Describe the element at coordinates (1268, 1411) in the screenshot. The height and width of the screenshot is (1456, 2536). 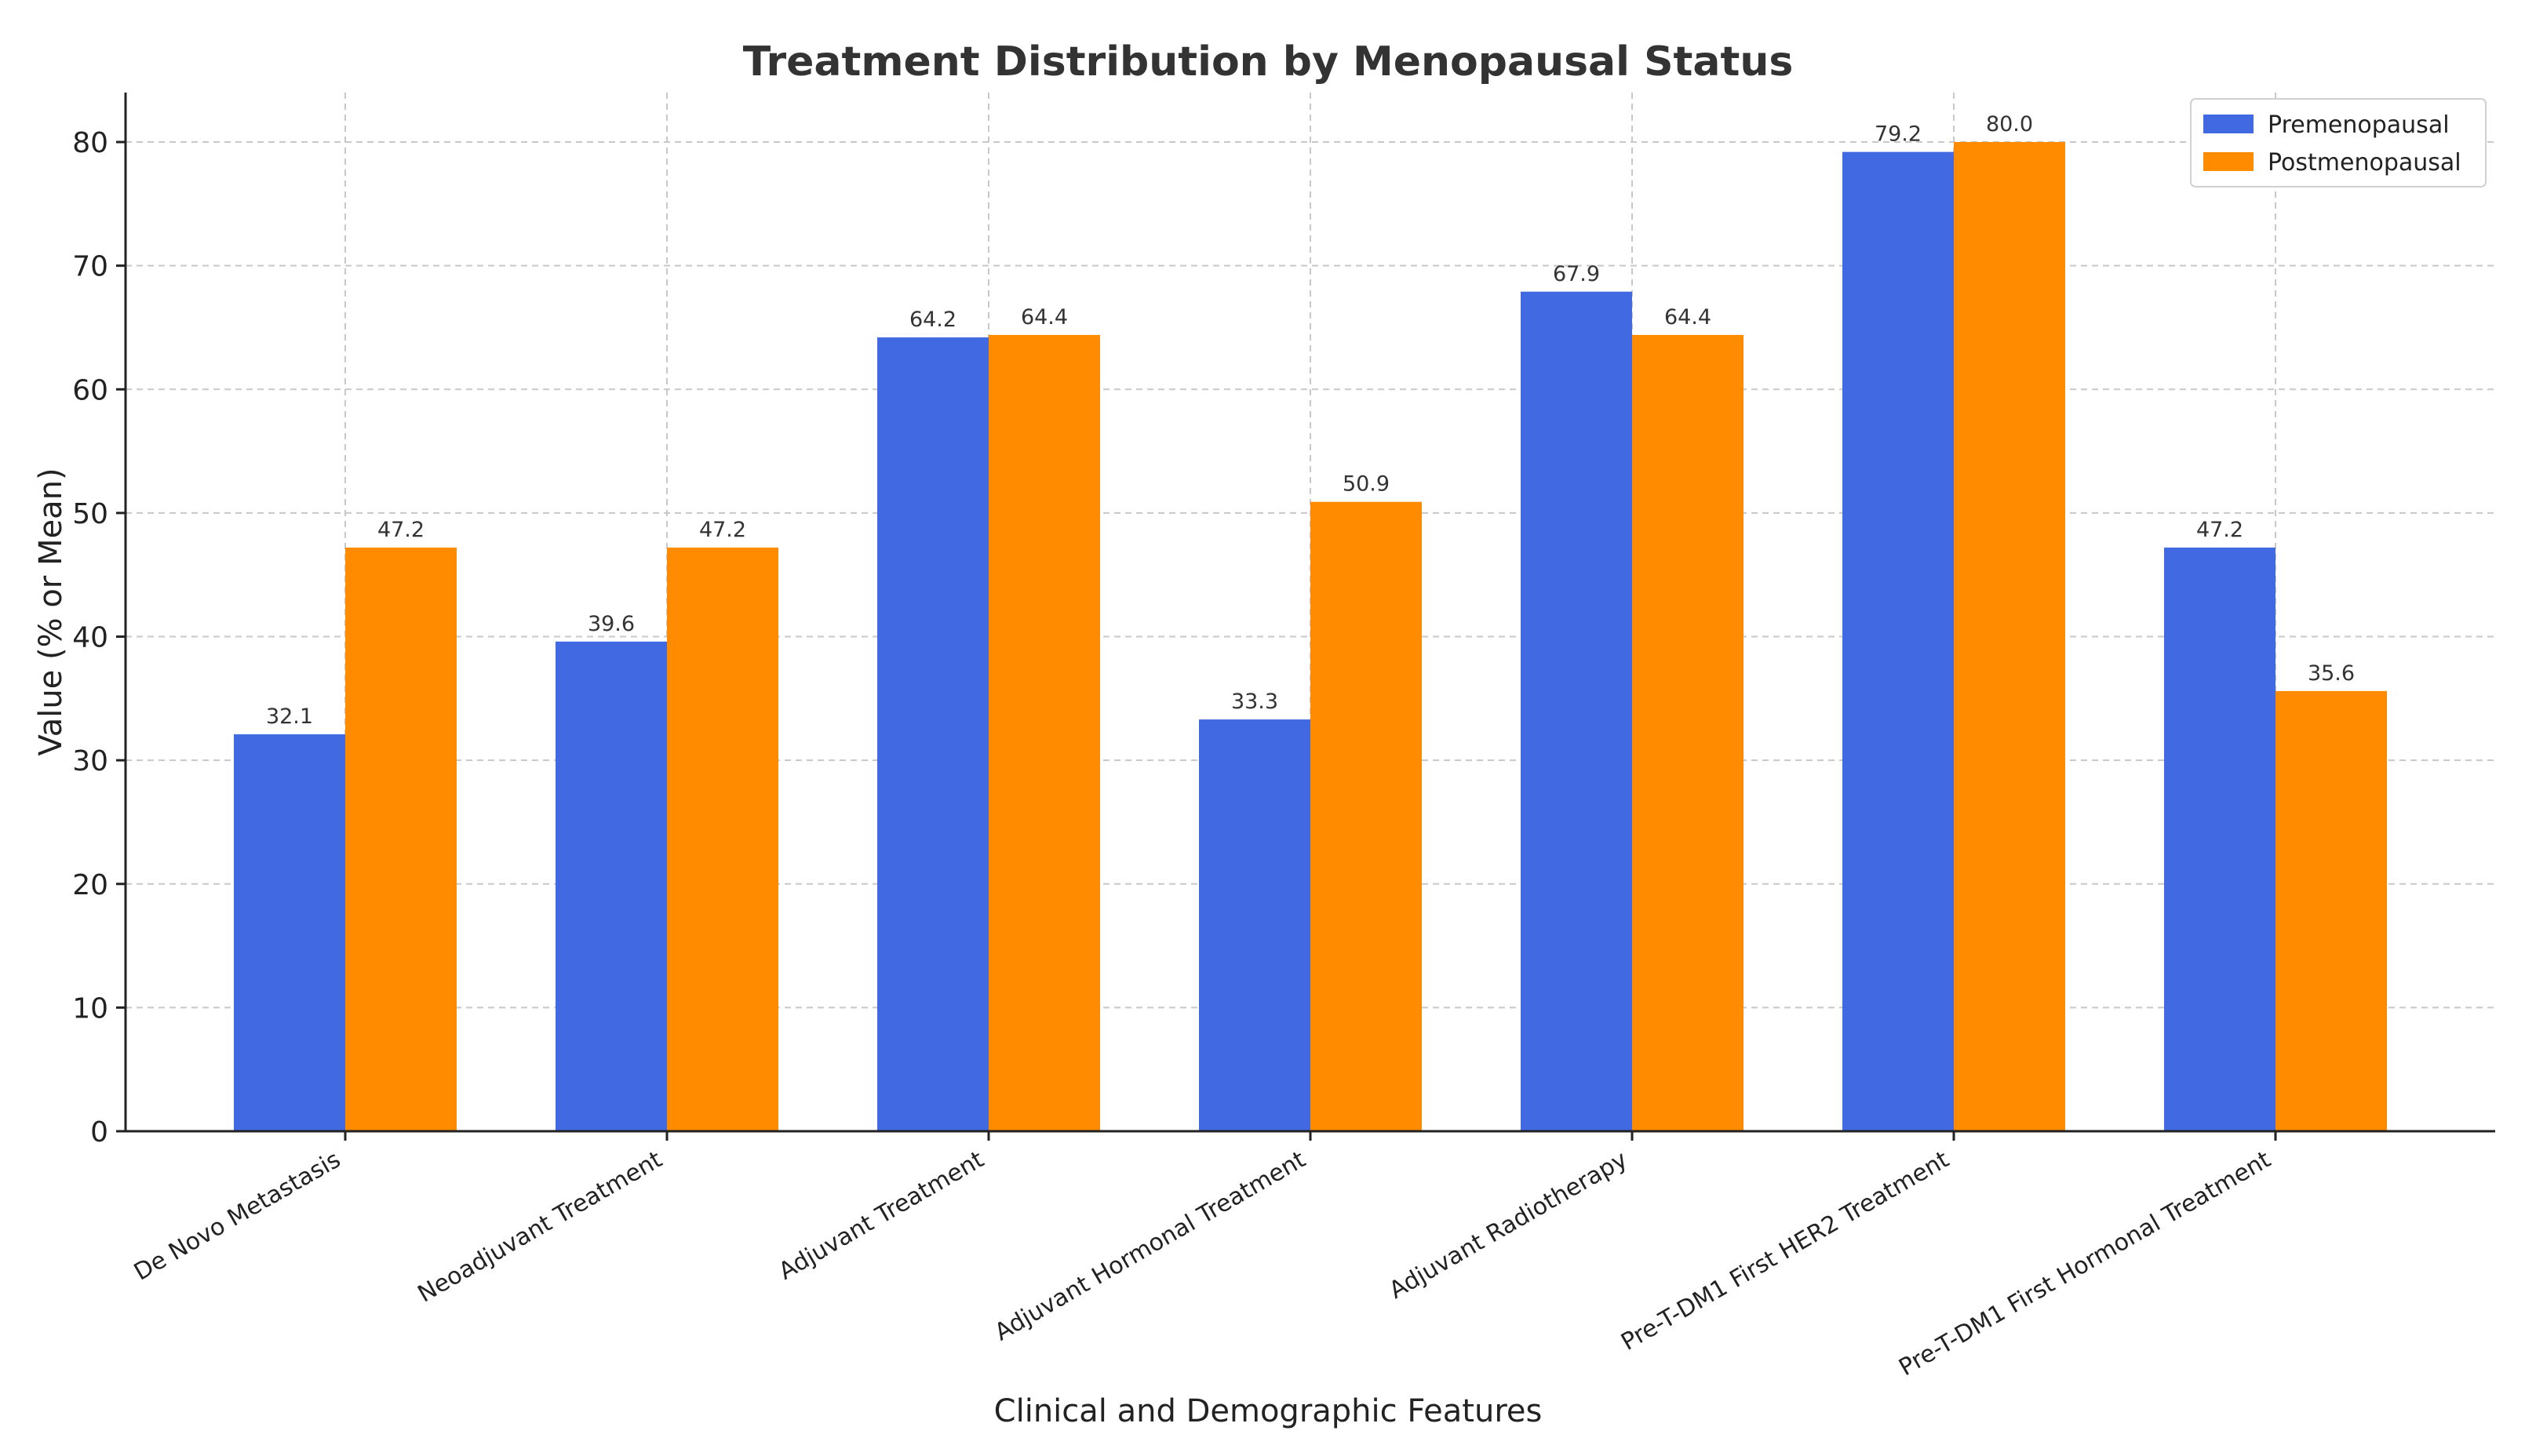
I see `x-axis-title: Clinical and Demographic Features` at that location.